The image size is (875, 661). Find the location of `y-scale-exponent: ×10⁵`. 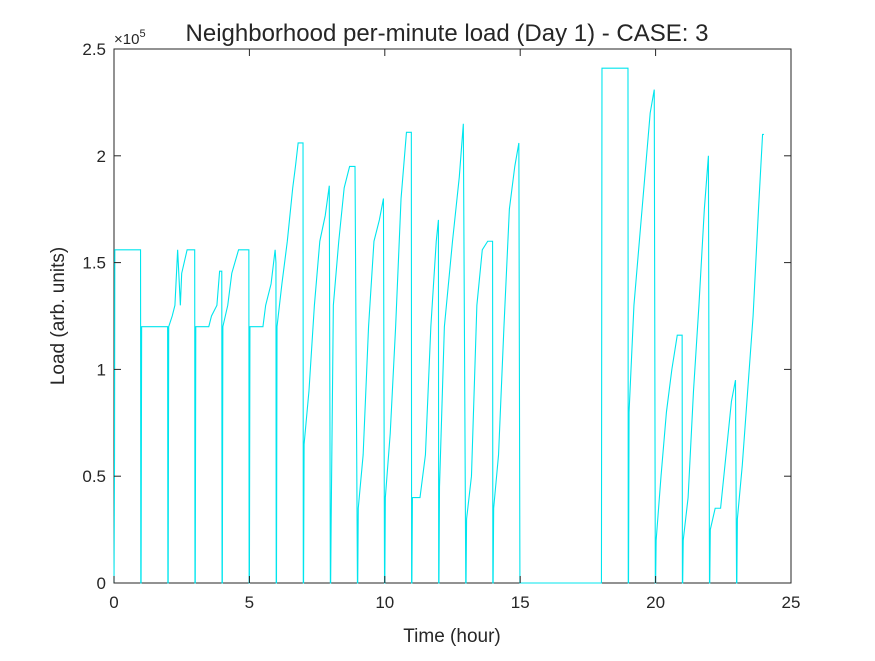

y-scale-exponent: ×10⁵ is located at coordinates (130, 38).